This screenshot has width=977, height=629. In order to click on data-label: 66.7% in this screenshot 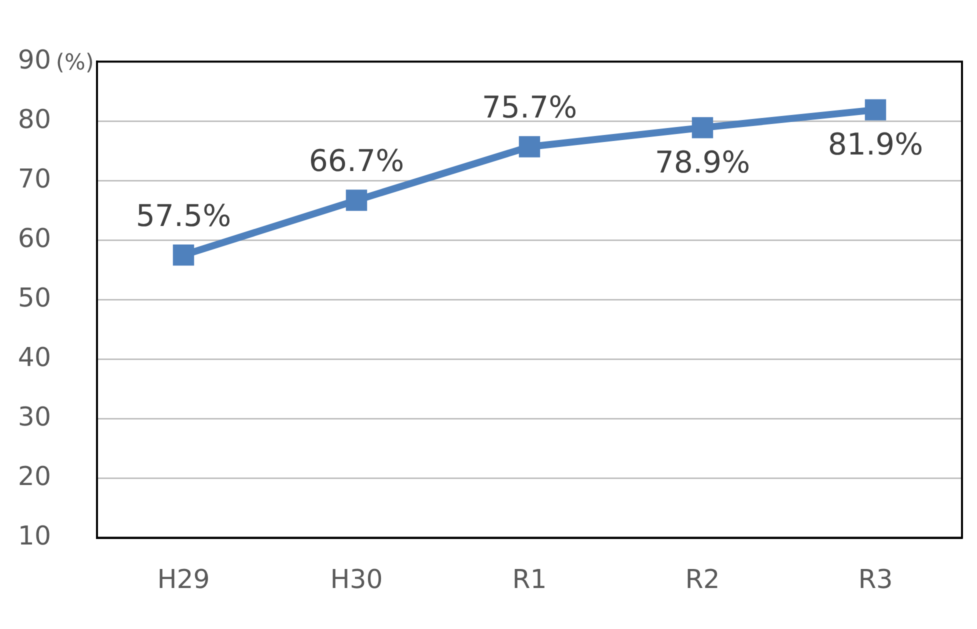, I will do `click(356, 162)`.